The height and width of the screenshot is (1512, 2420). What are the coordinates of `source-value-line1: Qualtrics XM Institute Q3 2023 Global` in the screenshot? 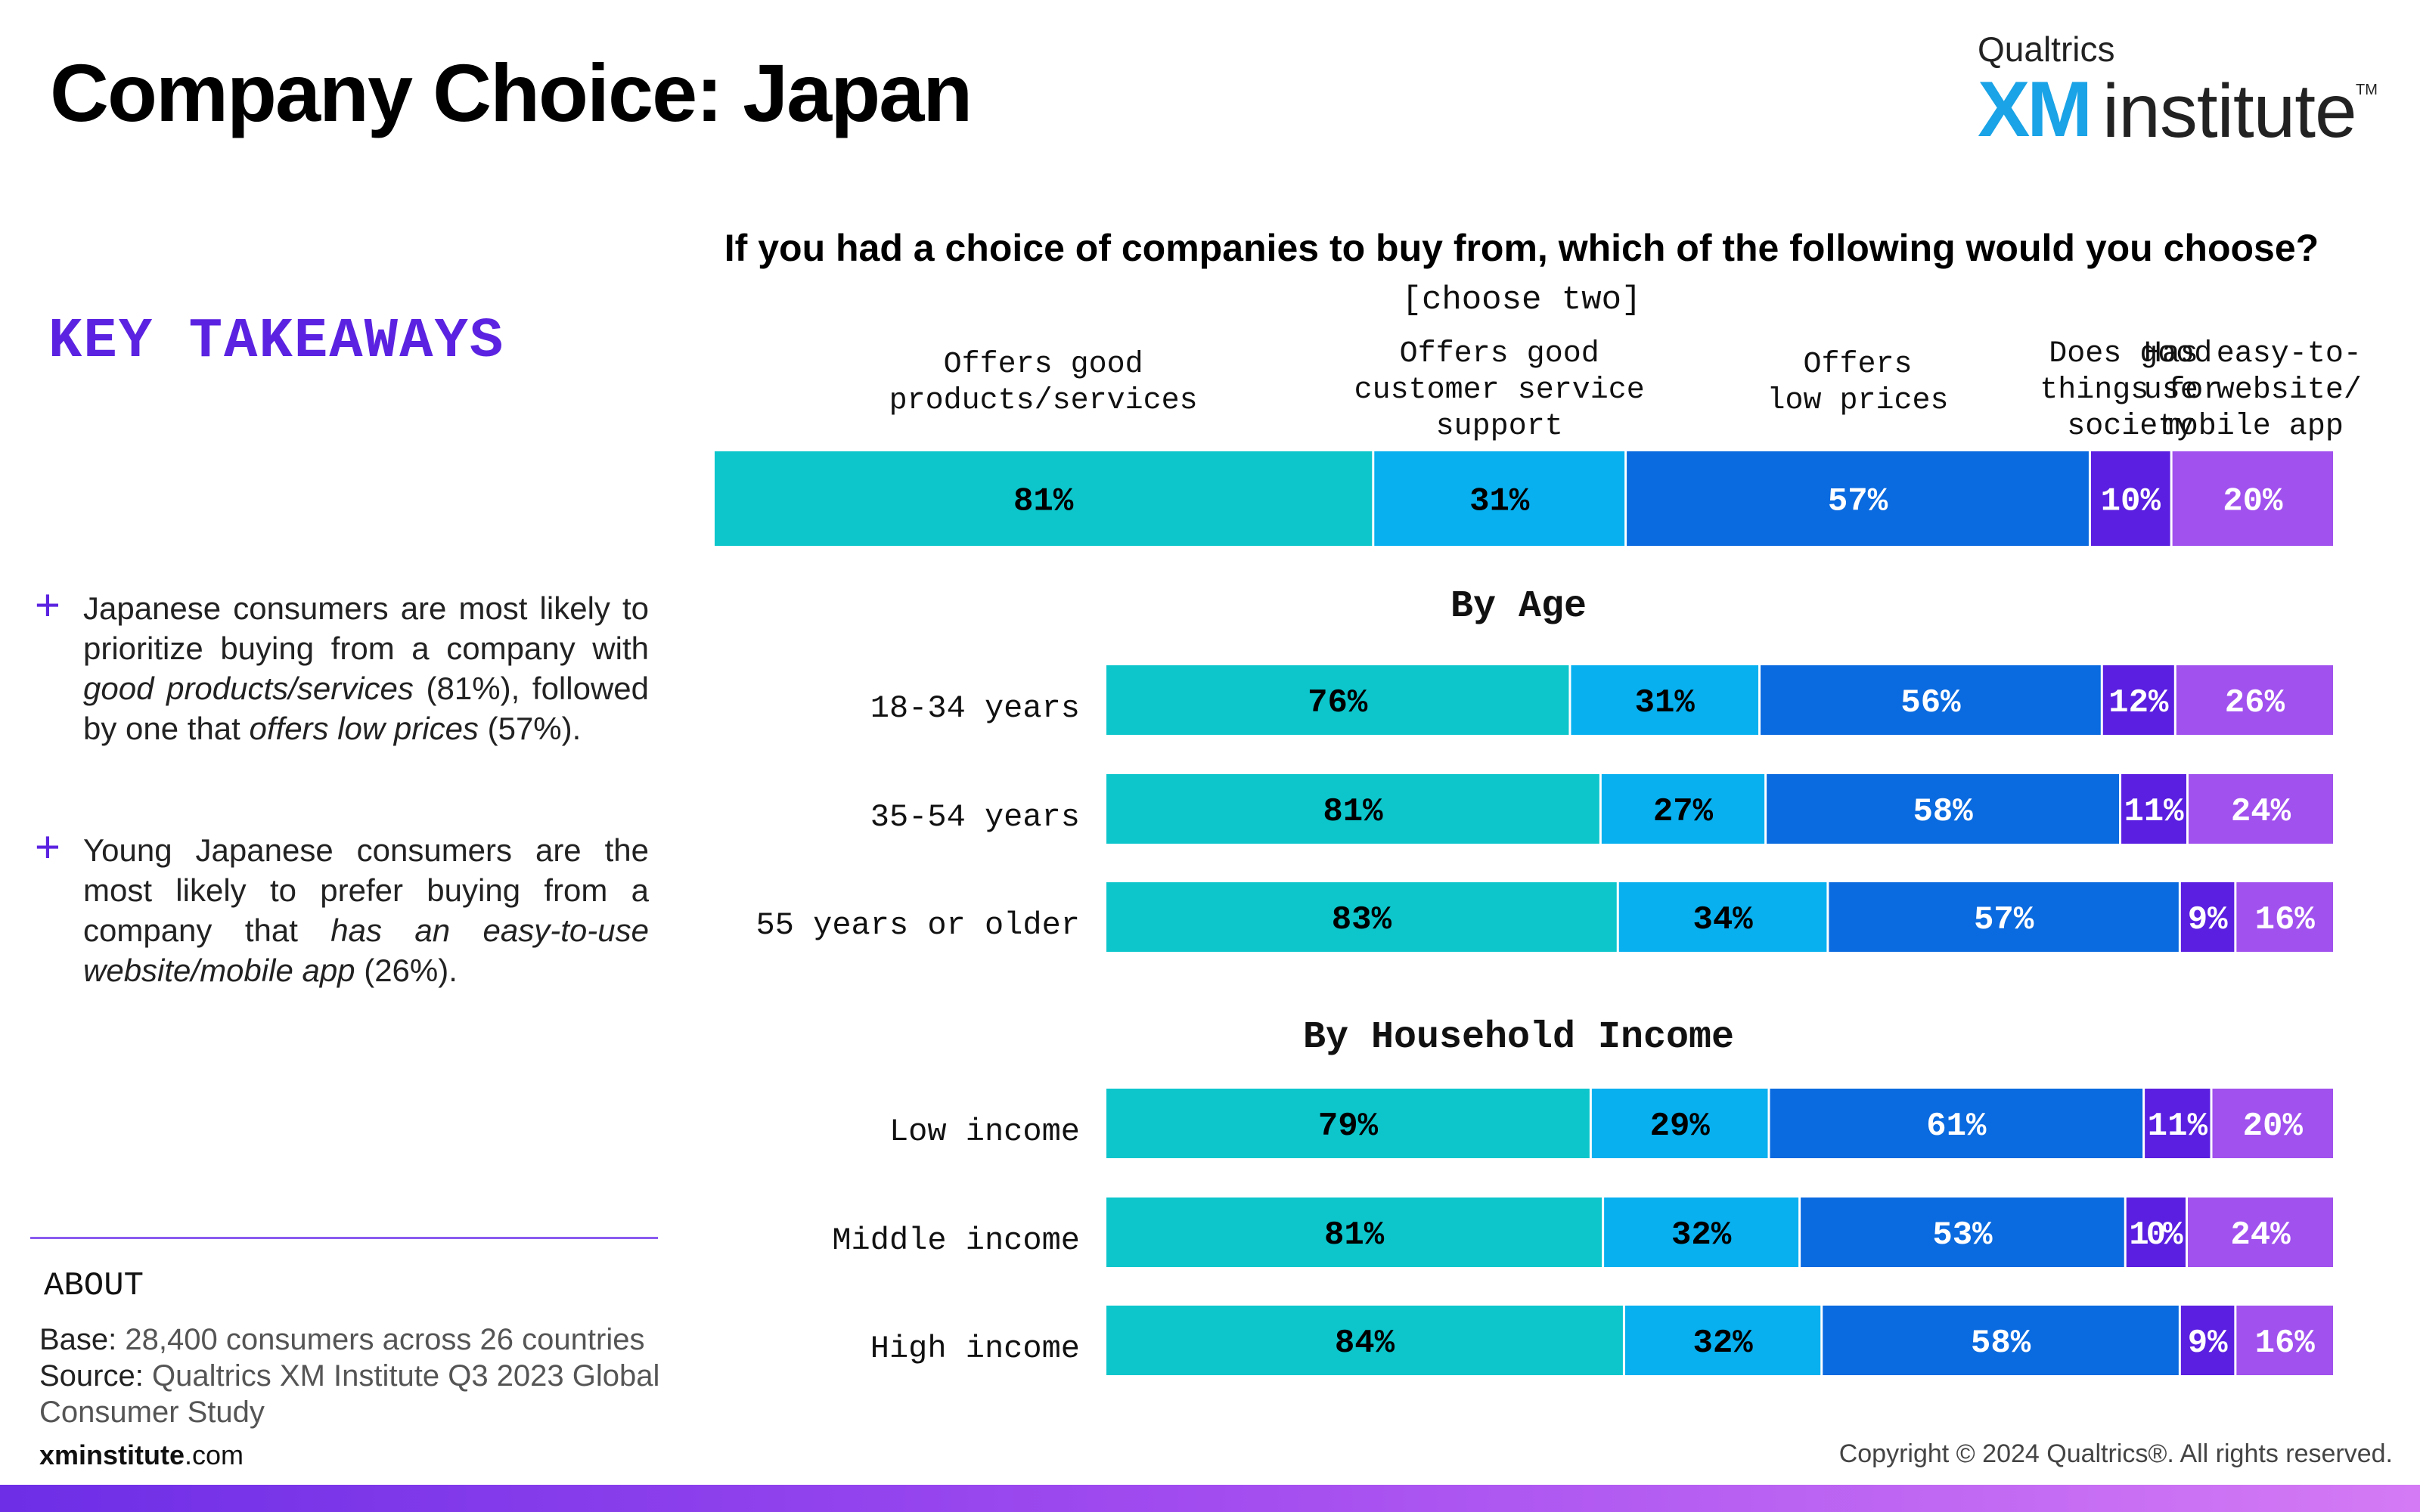 It's located at (405, 1376).